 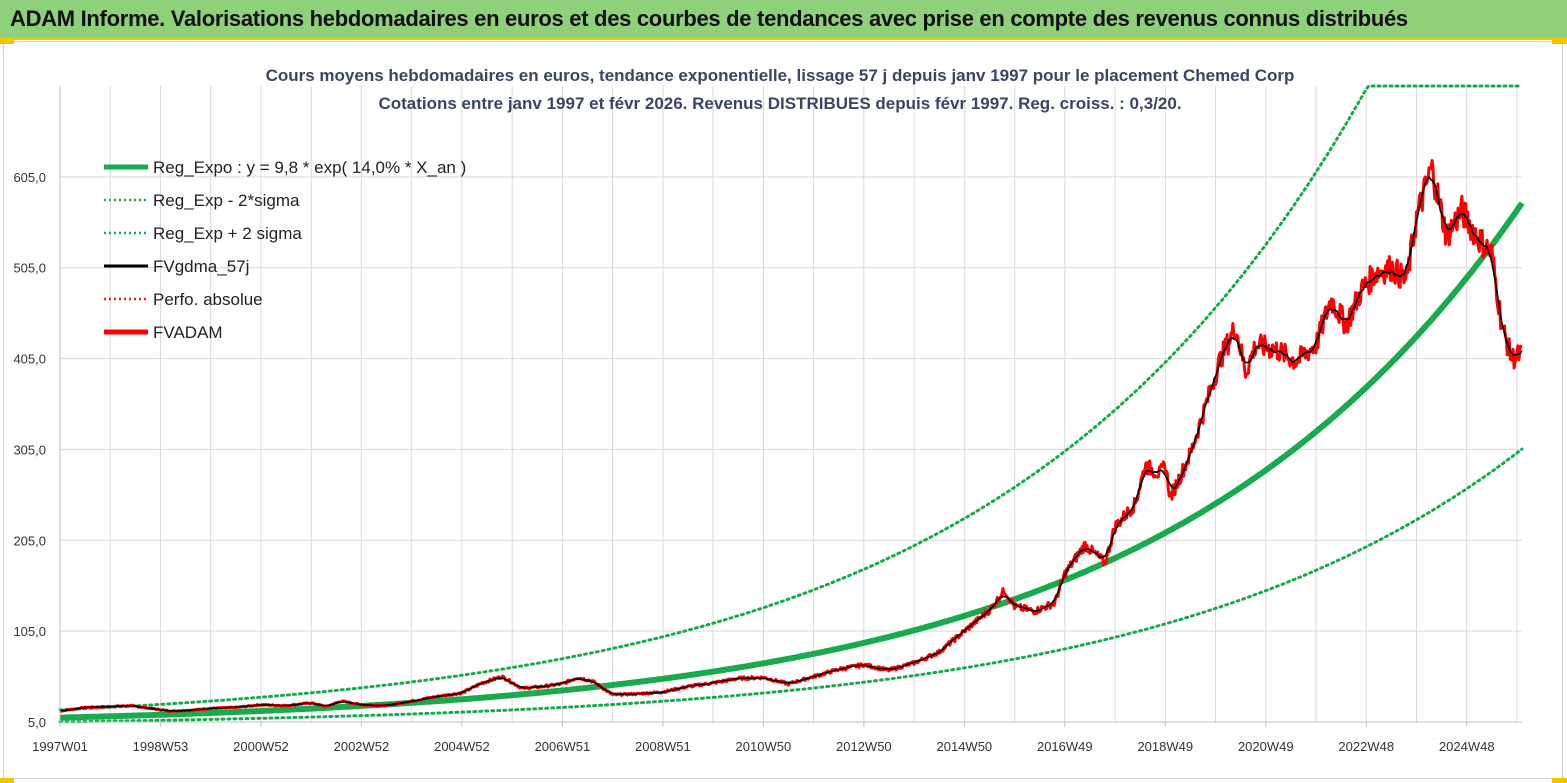 What do you see at coordinates (1065, 746) in the screenshot?
I see `x-tick-label: 2016W49` at bounding box center [1065, 746].